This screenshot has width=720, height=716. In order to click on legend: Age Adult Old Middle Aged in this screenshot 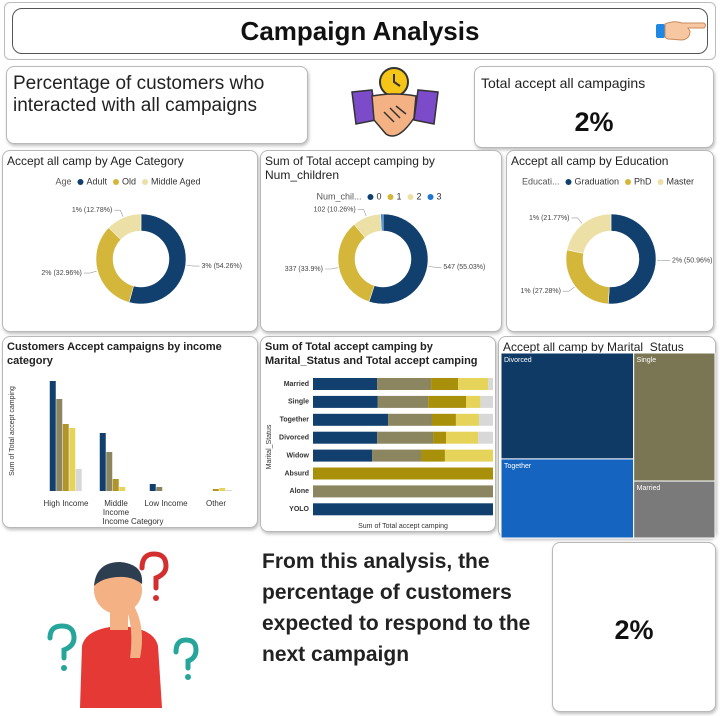, I will do `click(127, 181)`.